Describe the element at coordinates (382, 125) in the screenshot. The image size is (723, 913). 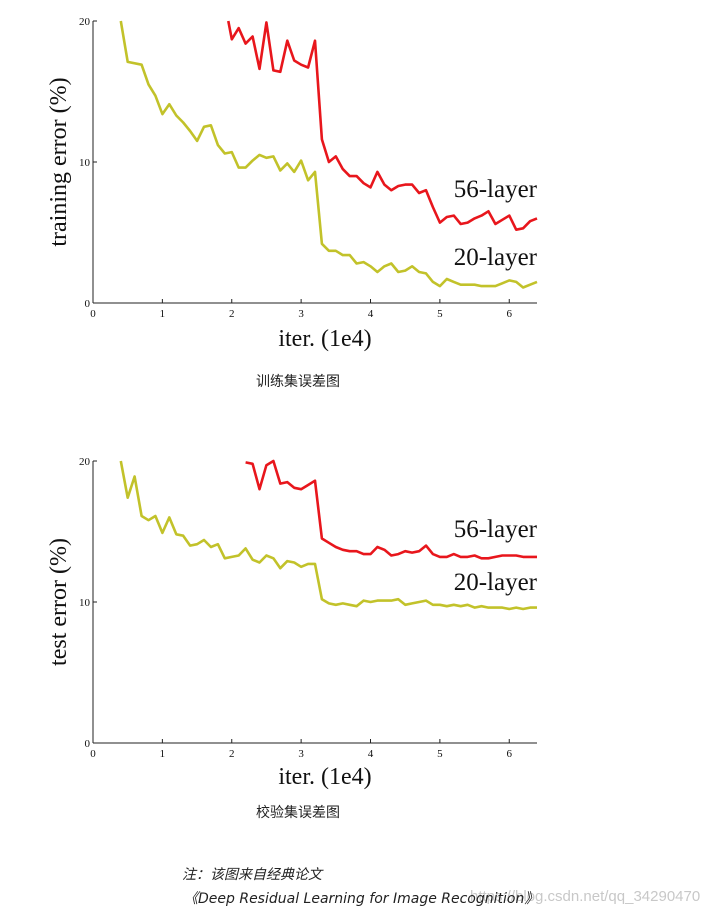
I see `chart-1-series-56-layer-line` at that location.